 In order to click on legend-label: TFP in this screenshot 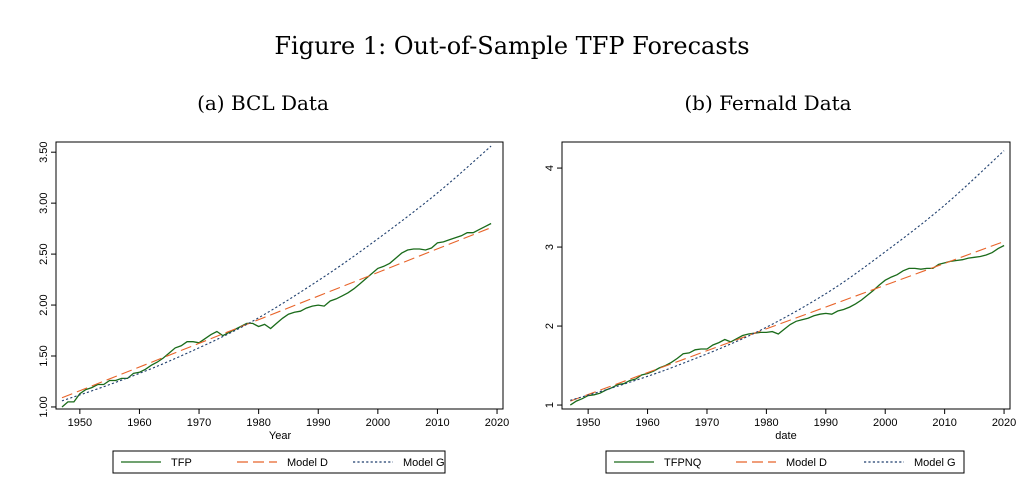, I will do `click(181, 463)`.